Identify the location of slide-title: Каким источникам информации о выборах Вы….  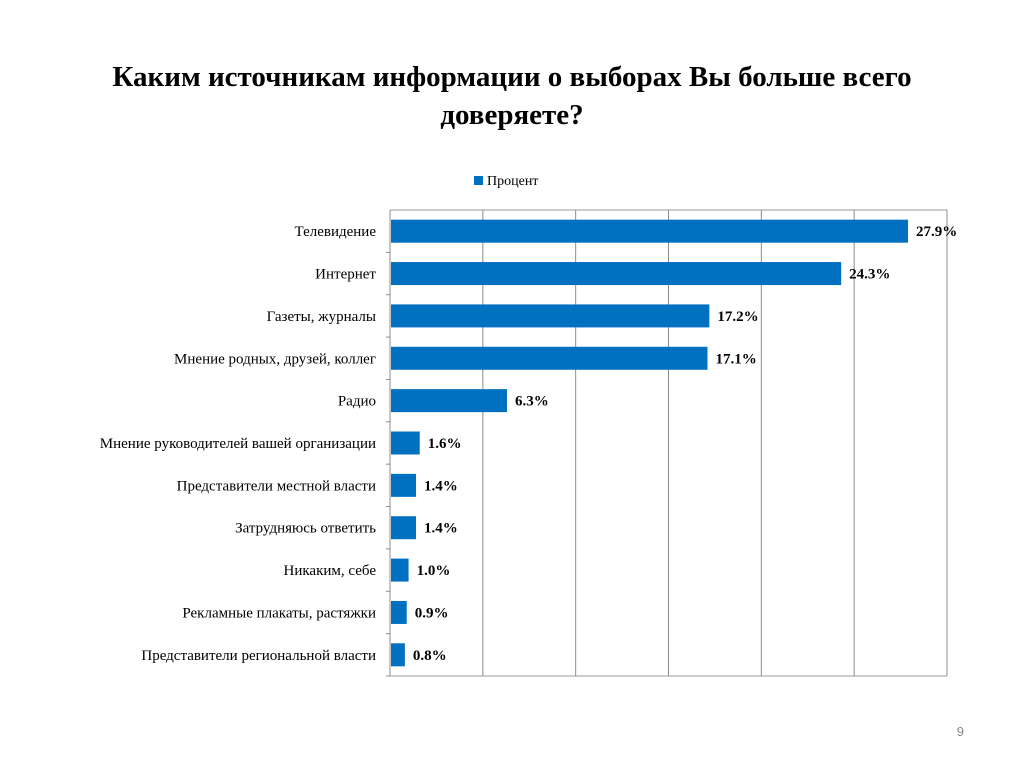
(512, 96).